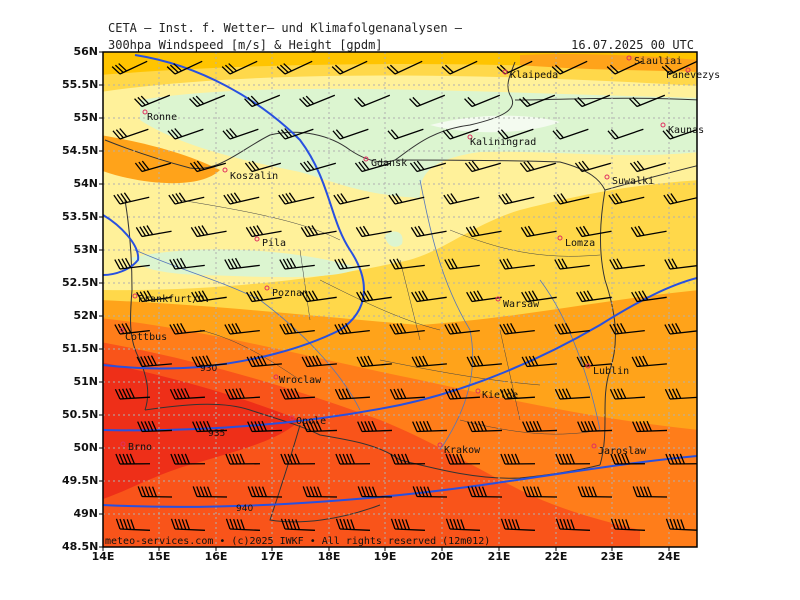 The image size is (800, 600). I want to click on lat-label: 51.5N, so click(80, 348).